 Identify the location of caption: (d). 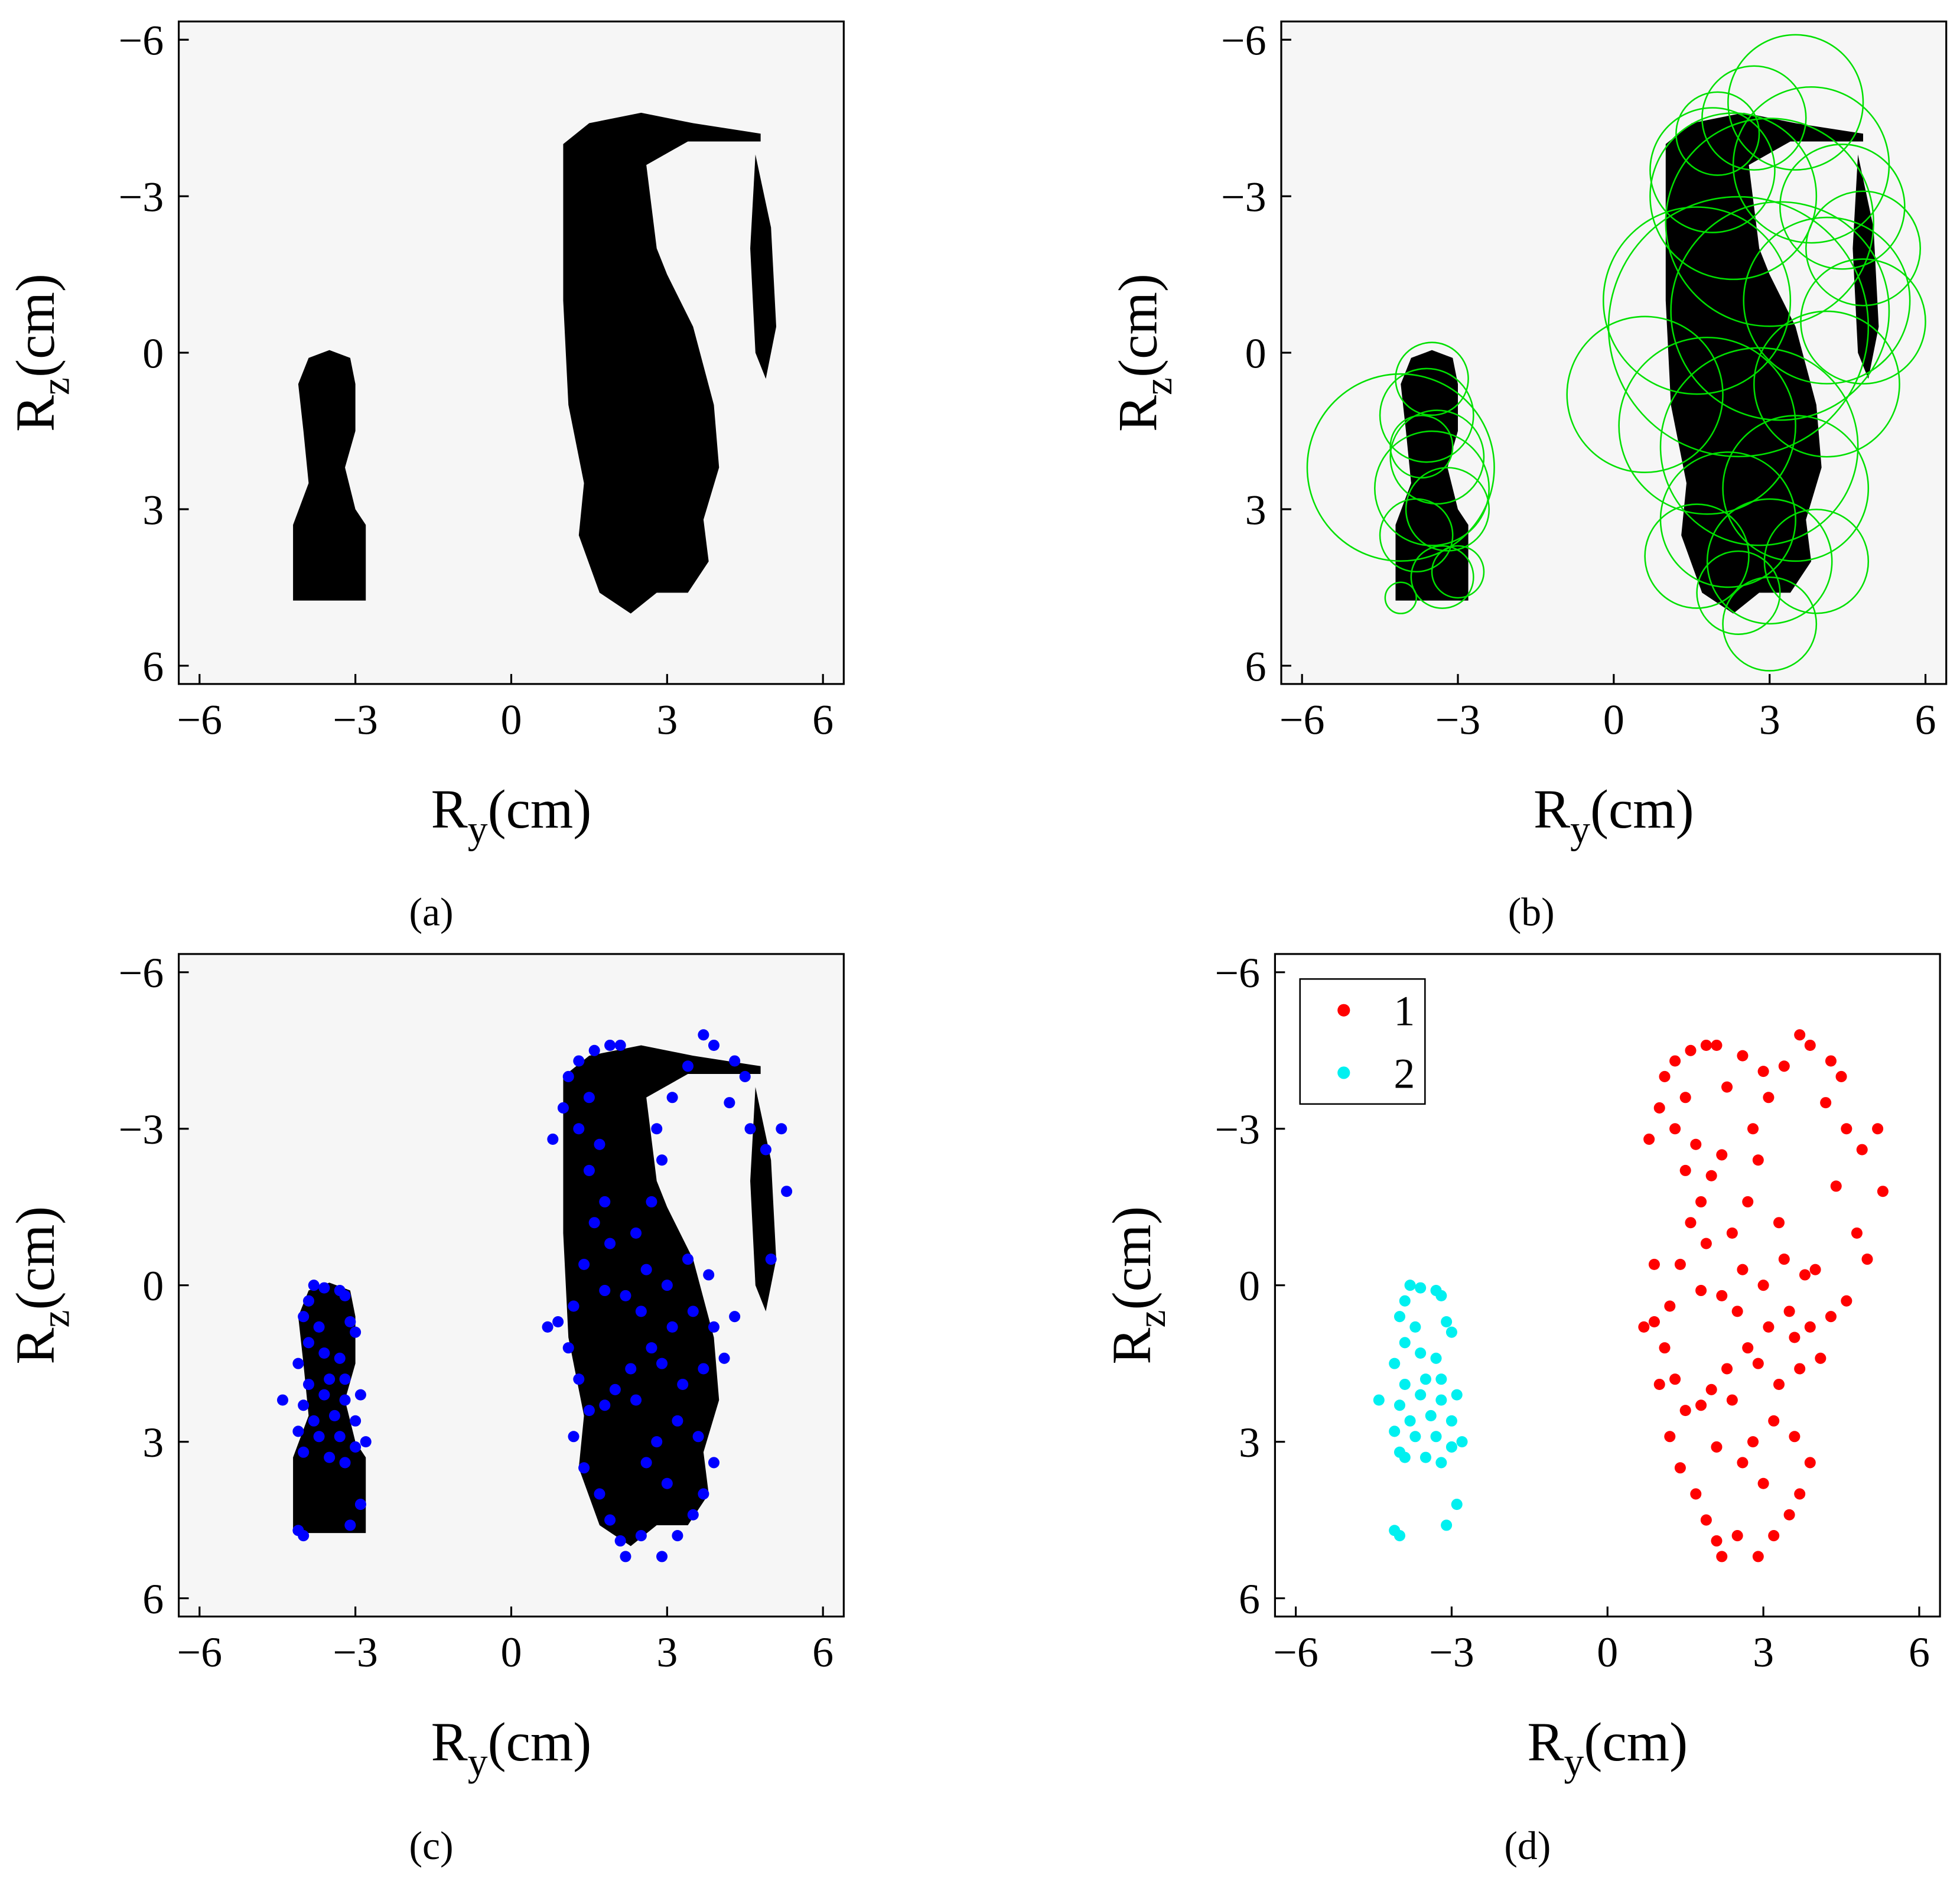
(1527, 1846).